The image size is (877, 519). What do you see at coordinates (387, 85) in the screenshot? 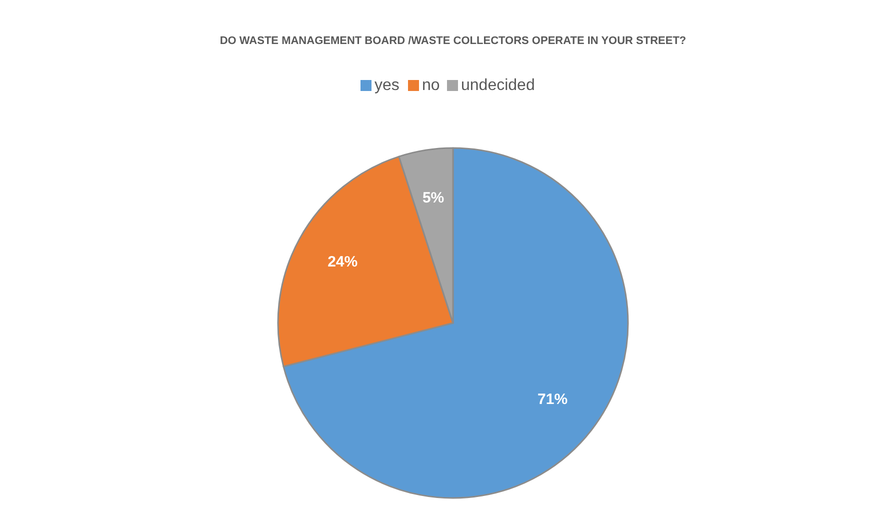
I see `legend-label: yes` at bounding box center [387, 85].